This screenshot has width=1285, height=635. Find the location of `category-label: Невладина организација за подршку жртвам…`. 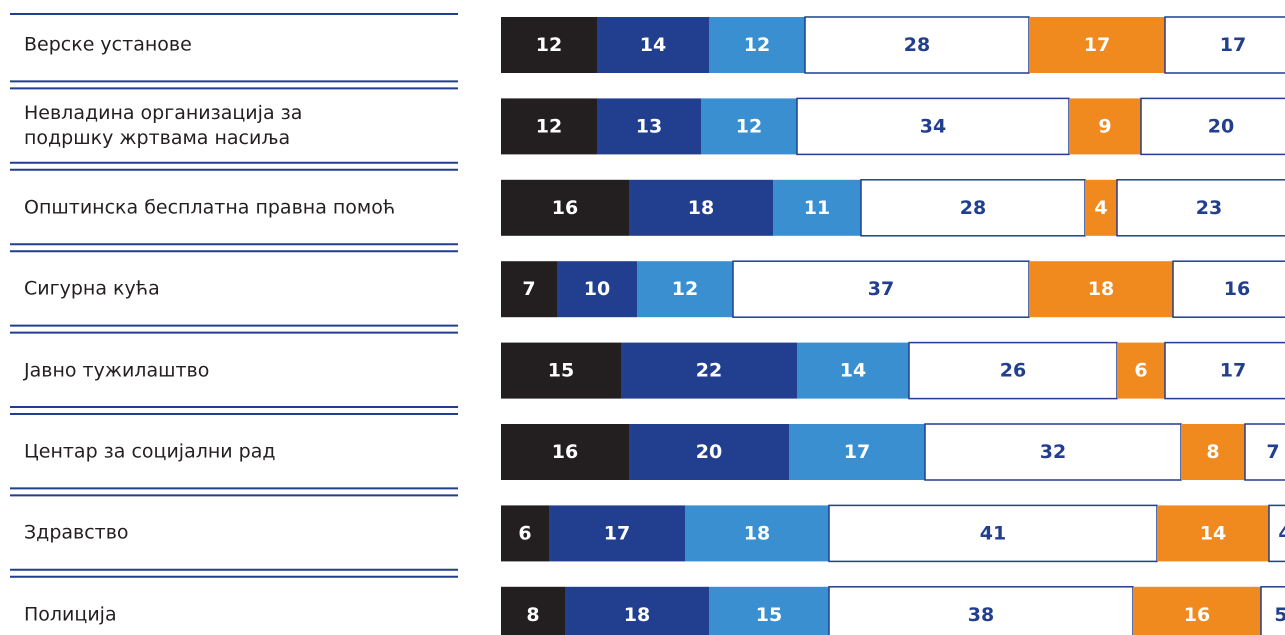

category-label: Невладина организација за подршку жртвам… is located at coordinates (163, 126).